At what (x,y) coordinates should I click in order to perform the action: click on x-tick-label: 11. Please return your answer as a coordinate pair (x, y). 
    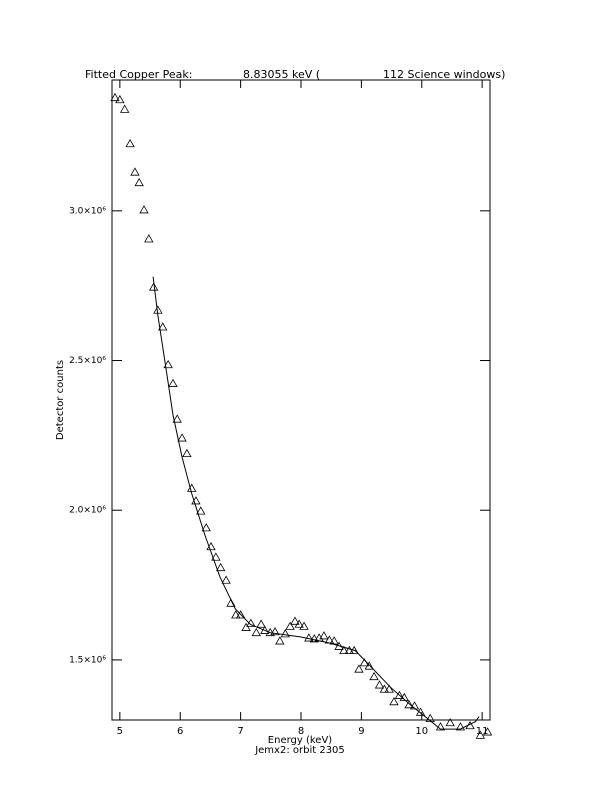
    Looking at the image, I should click on (482, 731).